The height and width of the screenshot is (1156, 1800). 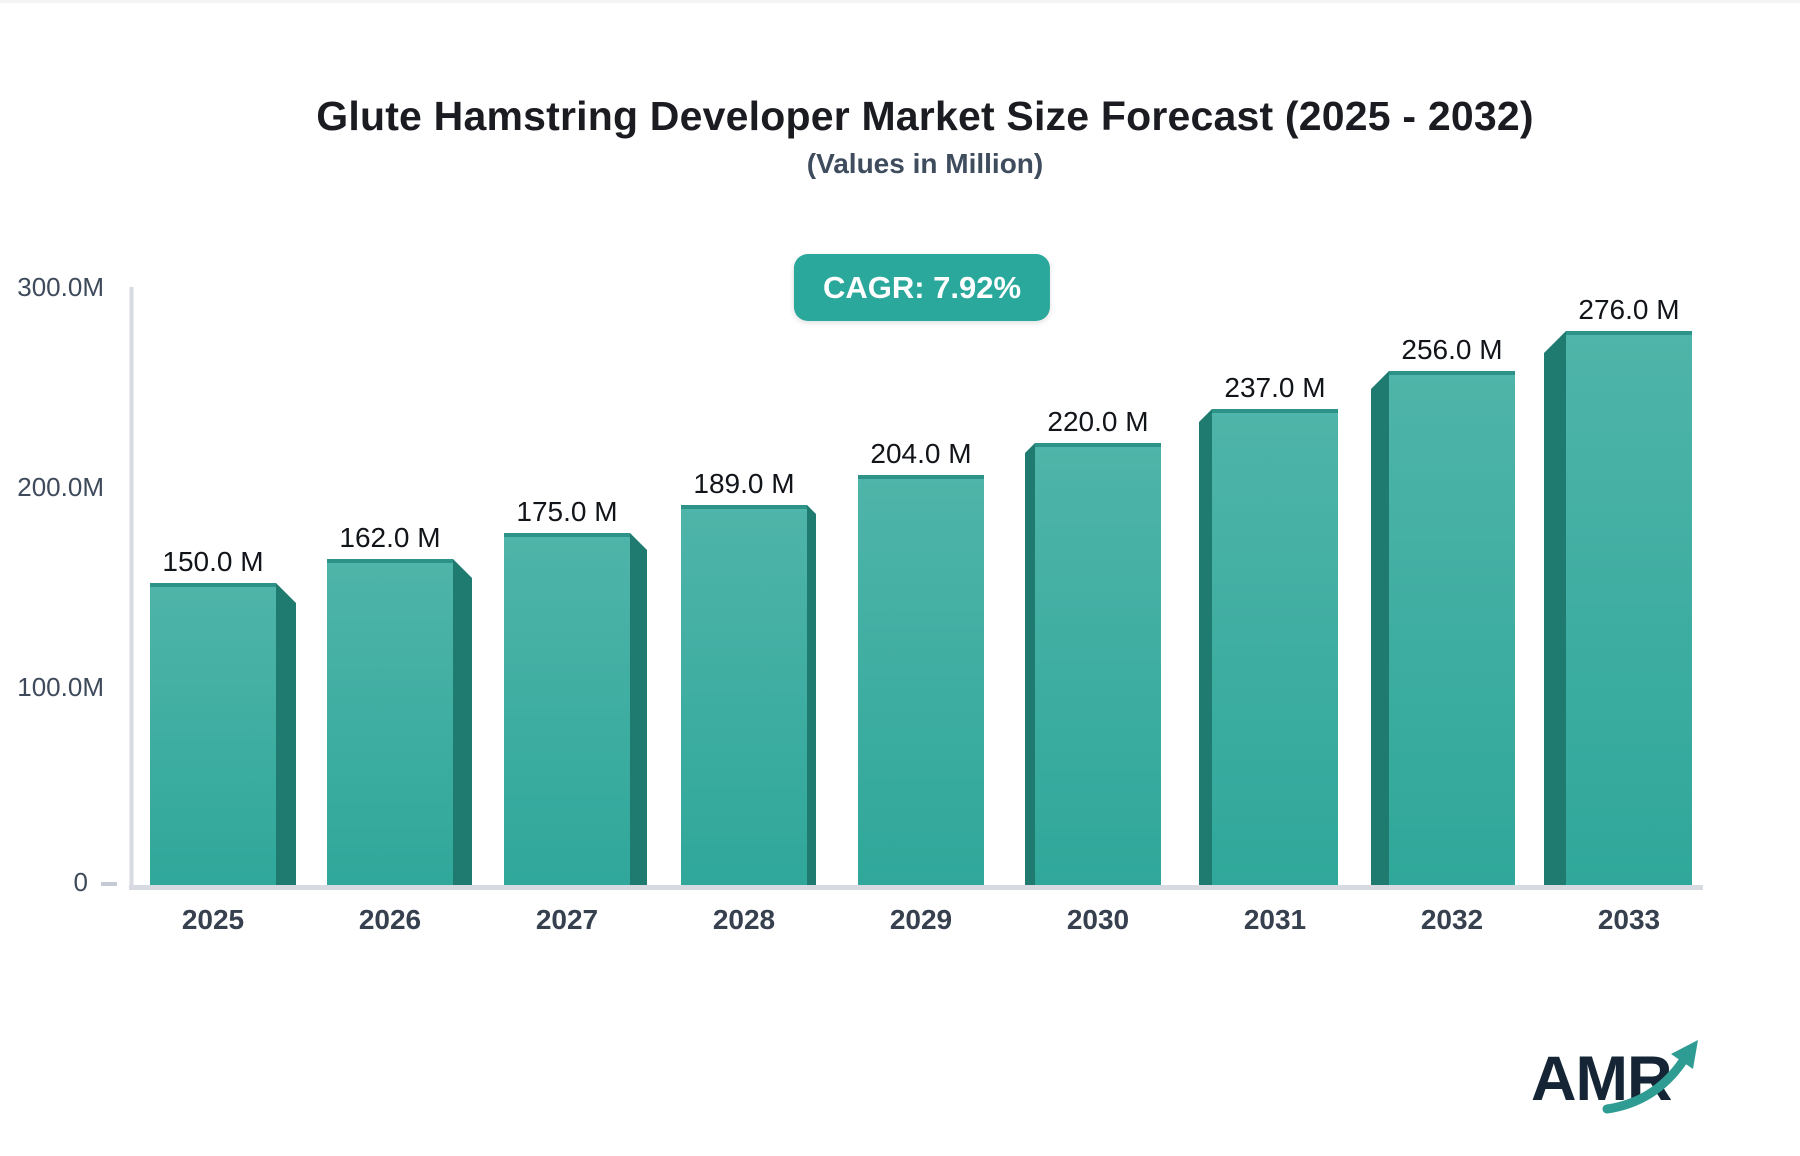 I want to click on x-axis-label: 2025, so click(x=213, y=919).